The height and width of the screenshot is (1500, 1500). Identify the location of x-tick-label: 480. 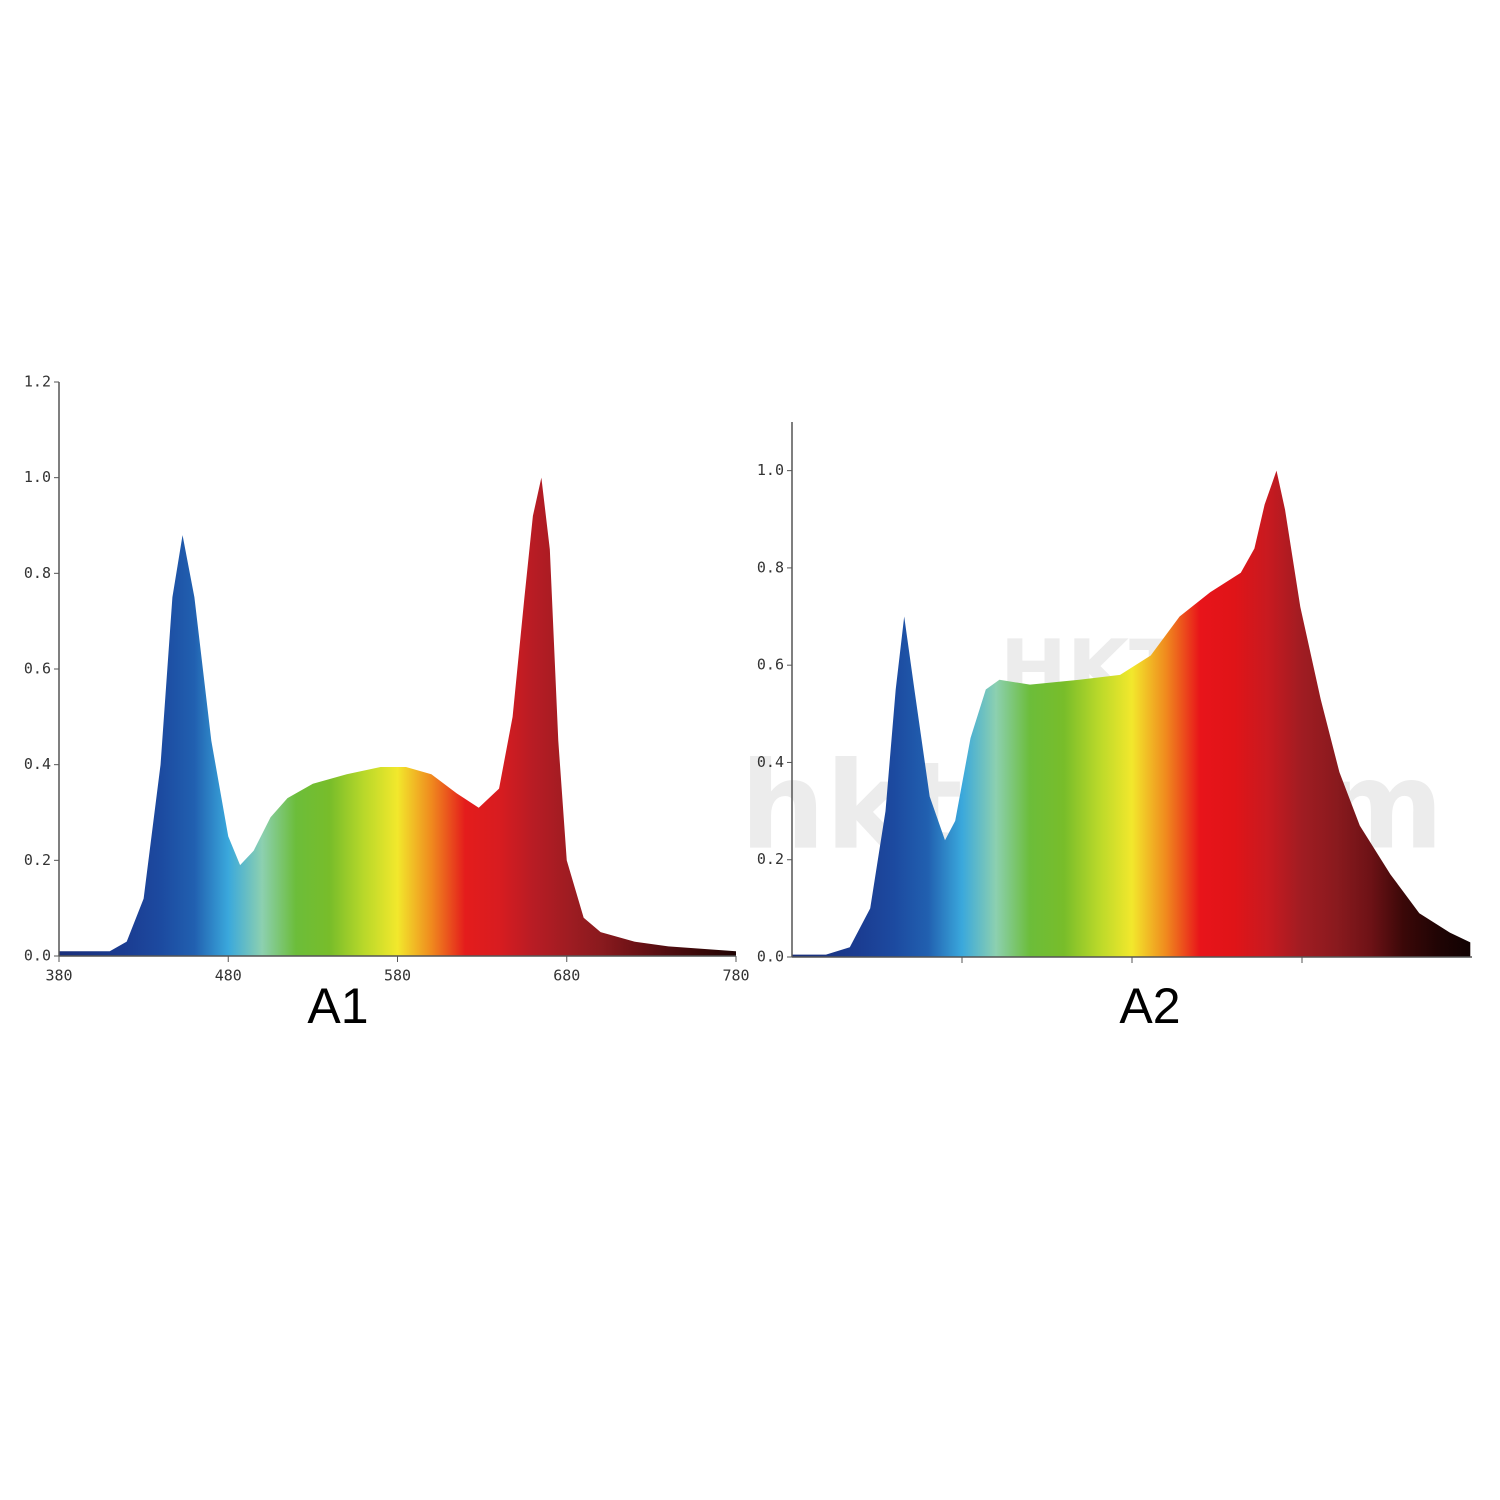
(228, 976).